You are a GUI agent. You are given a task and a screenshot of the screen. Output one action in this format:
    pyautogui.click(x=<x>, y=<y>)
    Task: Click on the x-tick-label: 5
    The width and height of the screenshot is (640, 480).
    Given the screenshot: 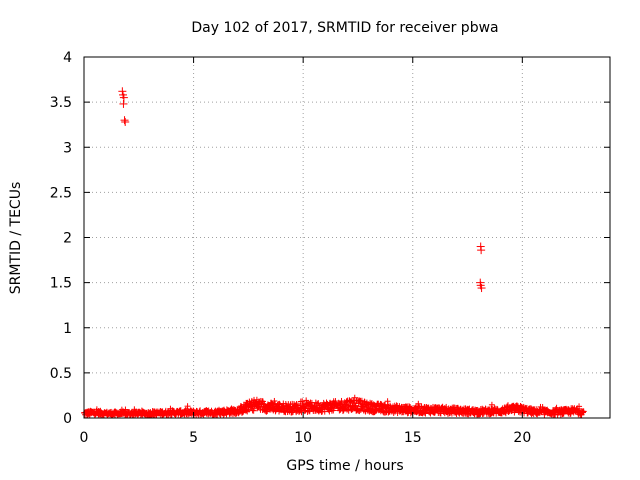 What is the action you would take?
    pyautogui.click(x=193, y=438)
    